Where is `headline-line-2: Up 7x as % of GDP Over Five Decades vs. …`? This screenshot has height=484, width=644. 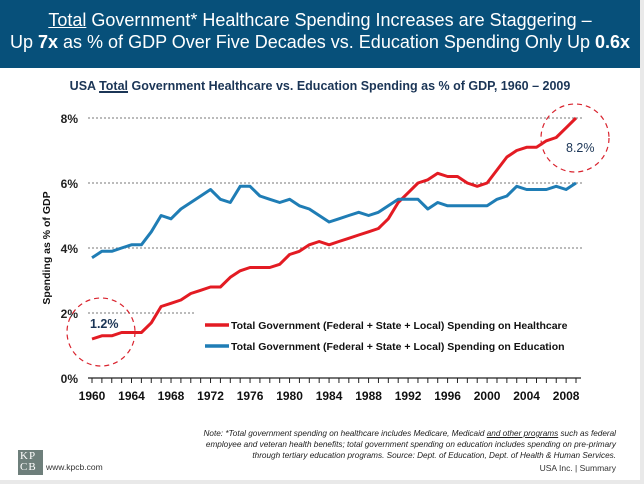
headline-line-2: Up 7x as % of GDP Over Five Decades vs. … is located at coordinates (320, 42).